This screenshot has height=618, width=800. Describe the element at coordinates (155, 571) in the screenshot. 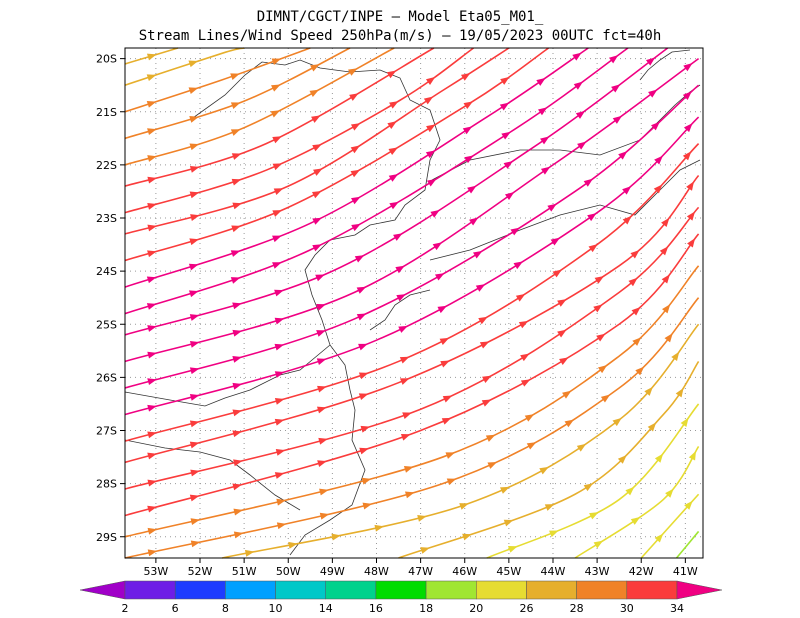

I see `x-tick-label: 53W` at that location.